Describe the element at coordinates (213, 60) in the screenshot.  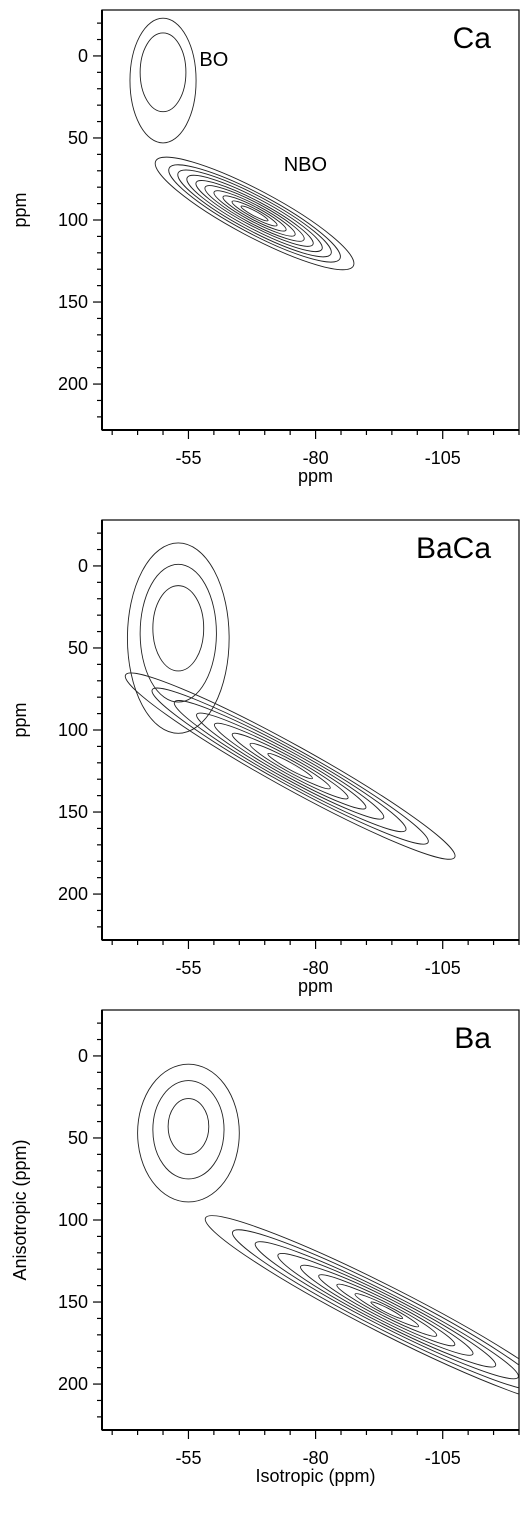
I see `region-label: BO` at that location.